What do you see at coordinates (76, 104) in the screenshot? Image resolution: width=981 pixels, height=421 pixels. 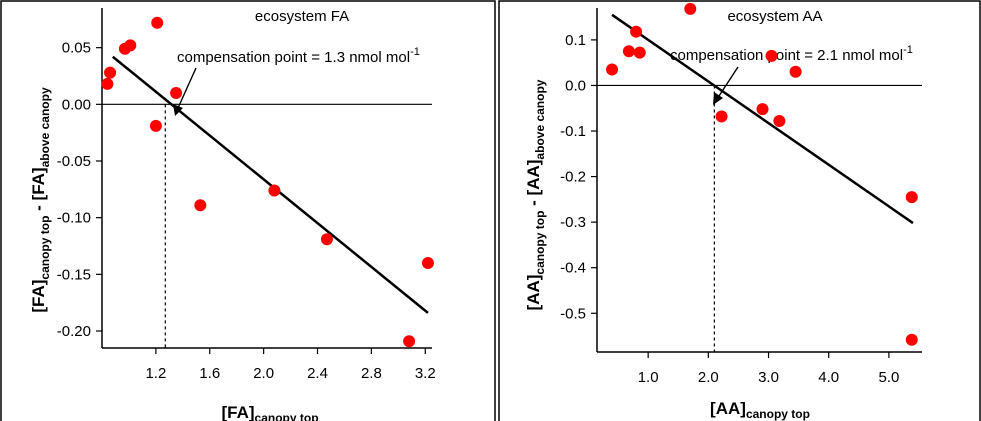 I see `y-tick-label: 0.00` at bounding box center [76, 104].